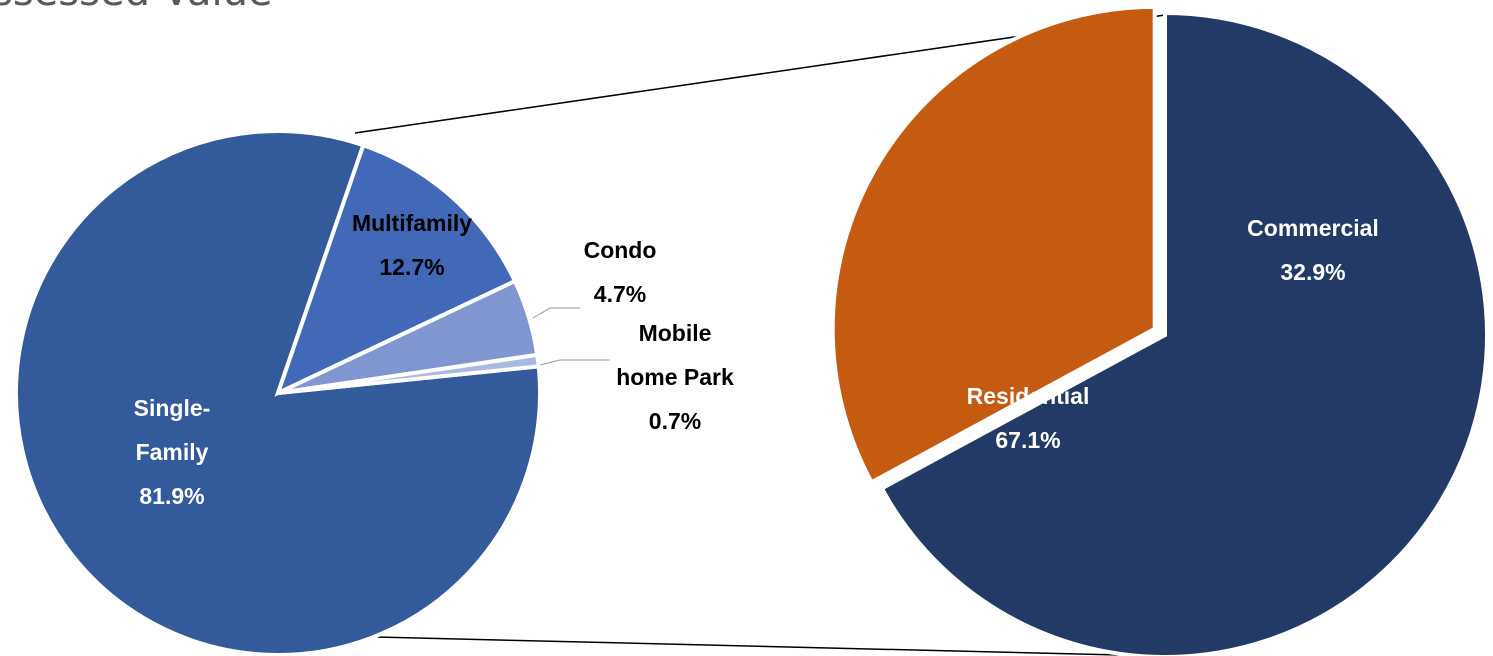 The image size is (1493, 656). I want to click on slice-value: 67.1%, so click(1027, 440).